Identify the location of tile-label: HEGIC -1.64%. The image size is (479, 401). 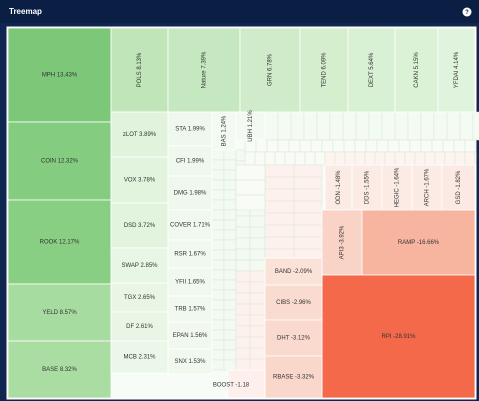
(398, 187).